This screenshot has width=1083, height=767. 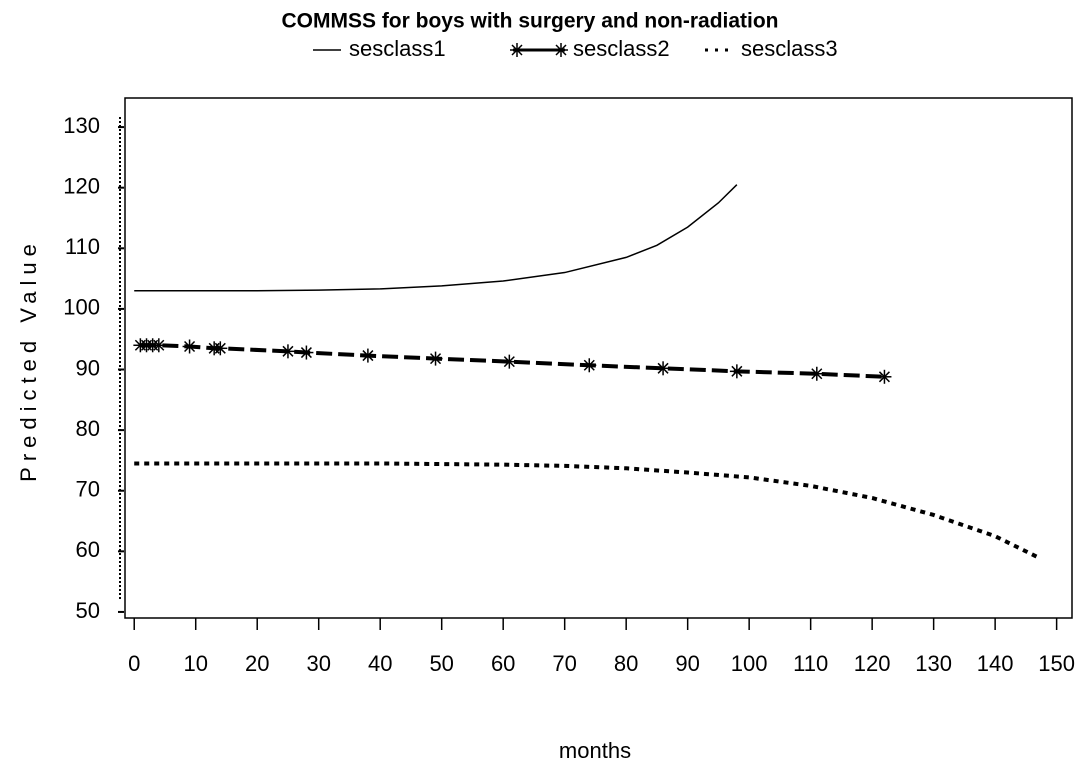 I want to click on legend-marker, so click(x=539, y=50).